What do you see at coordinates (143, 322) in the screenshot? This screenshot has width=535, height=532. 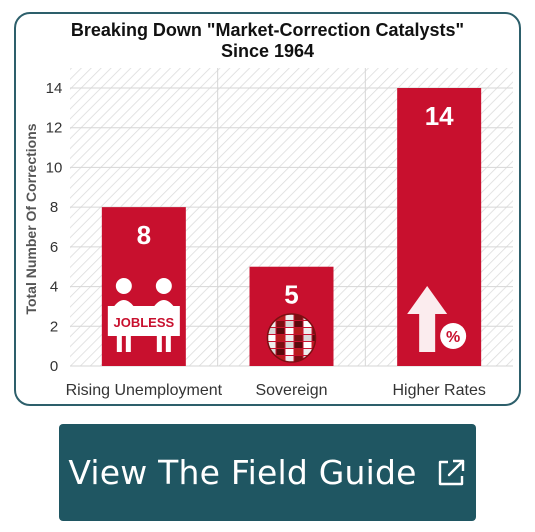 I see `svg-text: JOBLESS` at bounding box center [143, 322].